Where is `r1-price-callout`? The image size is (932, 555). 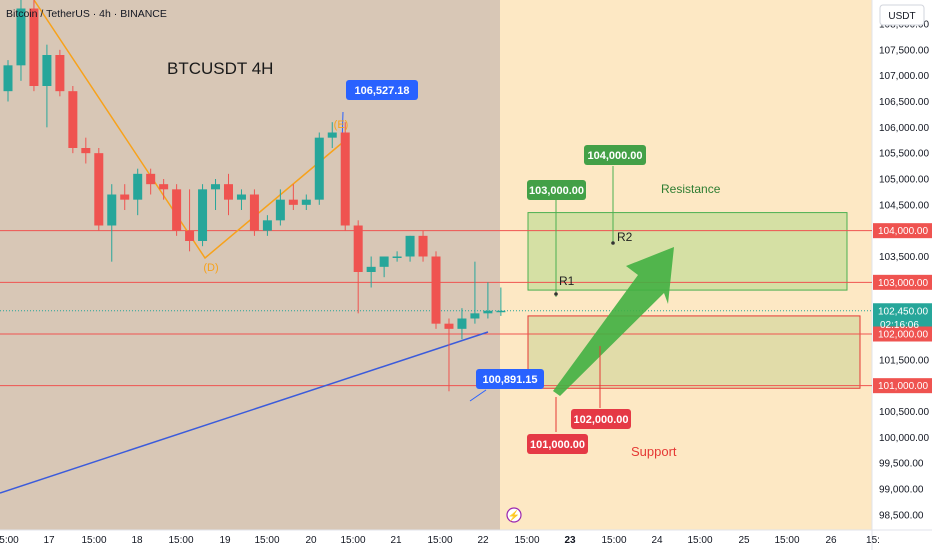
r1-price-callout is located at coordinates (556, 190).